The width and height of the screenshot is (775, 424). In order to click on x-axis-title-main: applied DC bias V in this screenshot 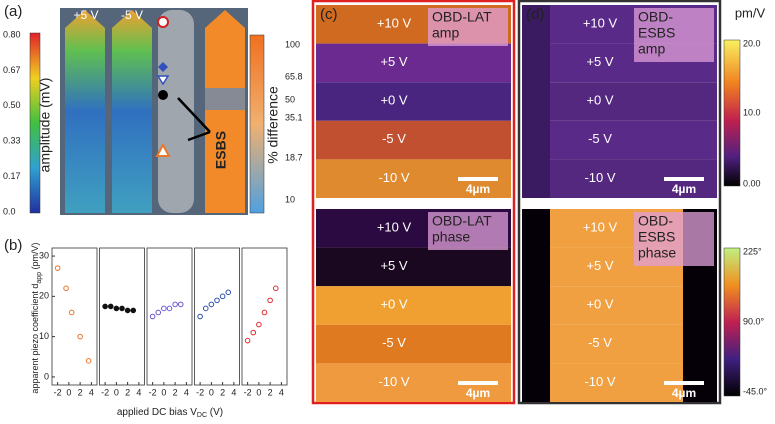, I will do `click(157, 412)`.